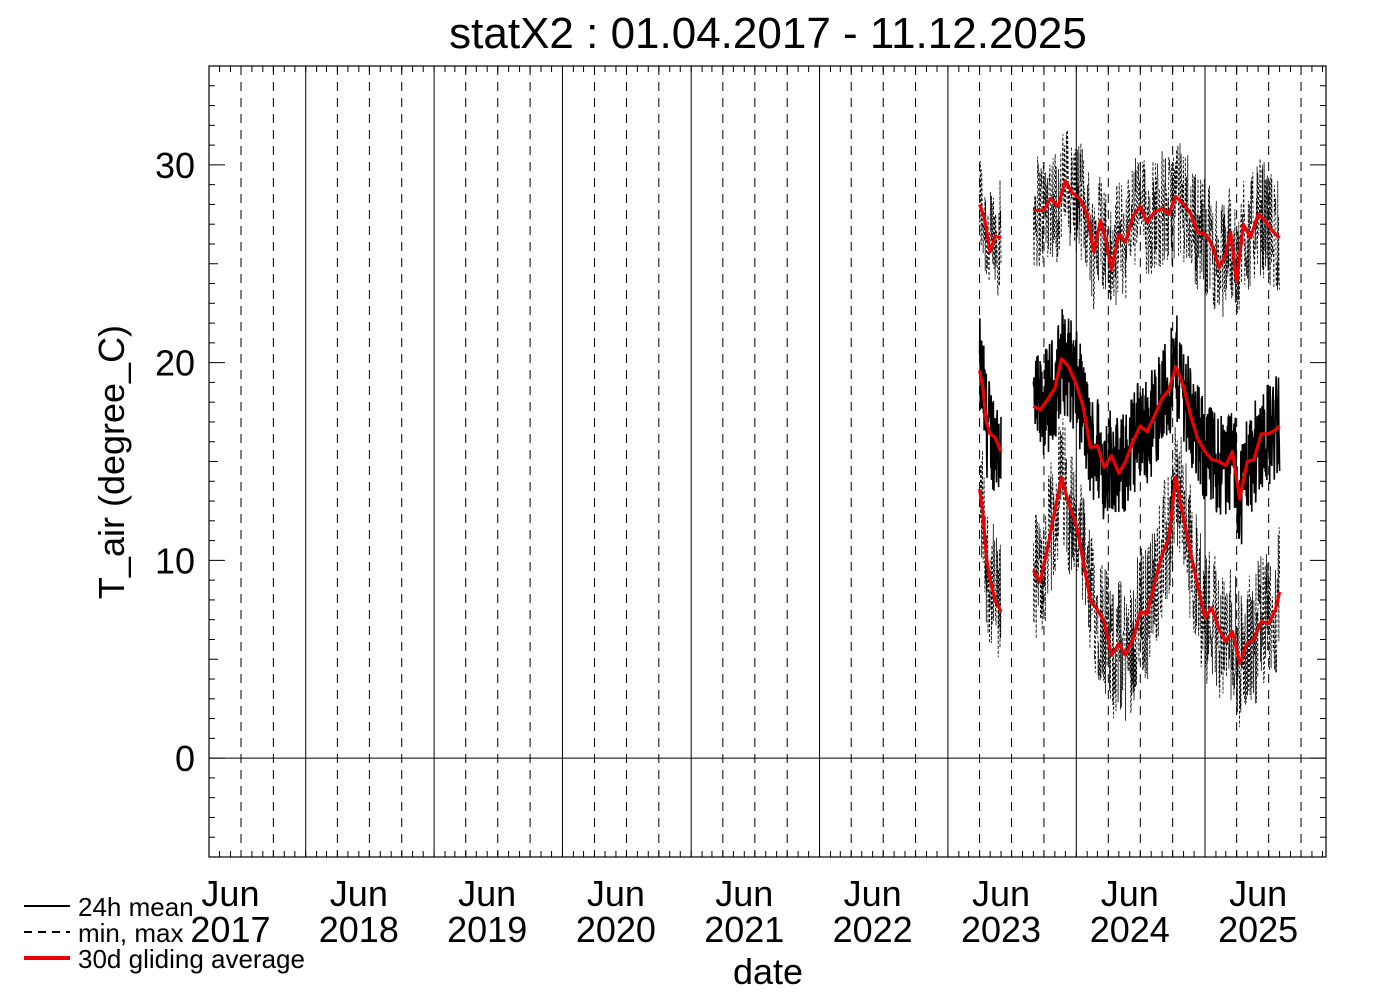  What do you see at coordinates (1258, 929) in the screenshot?
I see `x-tick-label-year: 2025` at bounding box center [1258, 929].